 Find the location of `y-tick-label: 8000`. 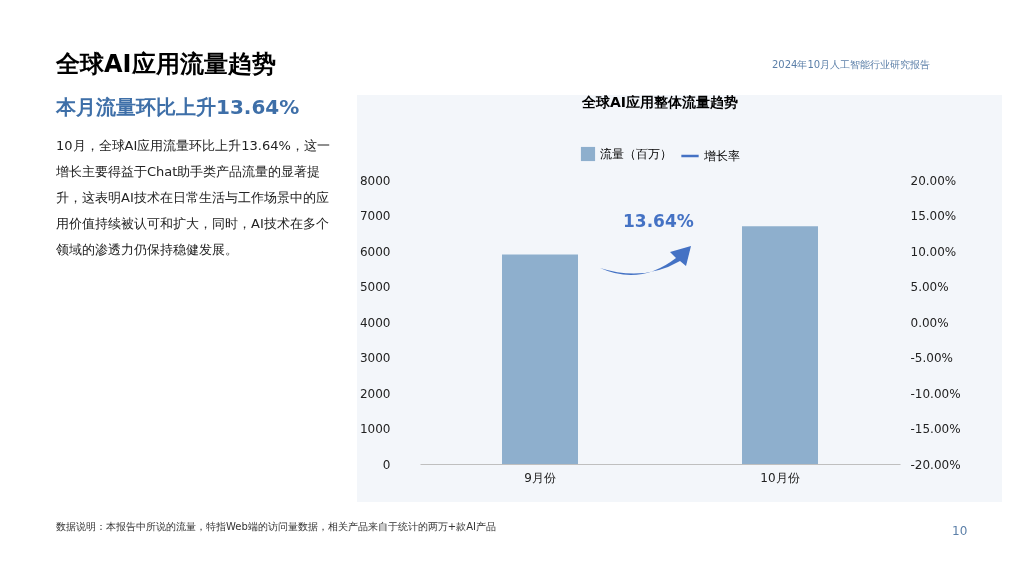

y-tick-label: 8000 is located at coordinates (375, 180).